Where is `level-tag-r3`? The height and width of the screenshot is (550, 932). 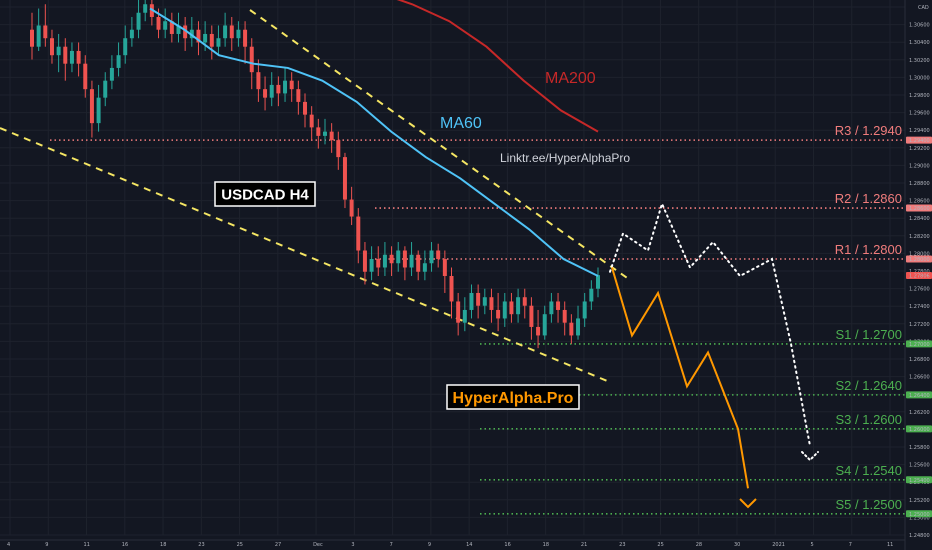 level-tag-r3 is located at coordinates (919, 140).